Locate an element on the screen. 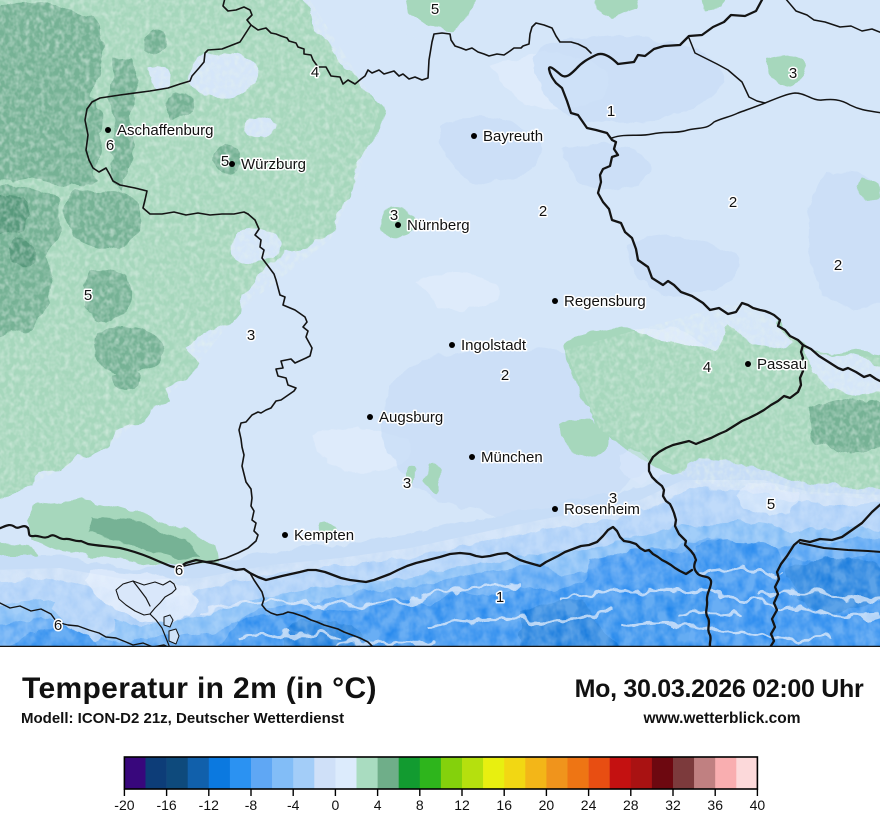 This screenshot has width=880, height=830. svg-text: Passau is located at coordinates (782, 364).